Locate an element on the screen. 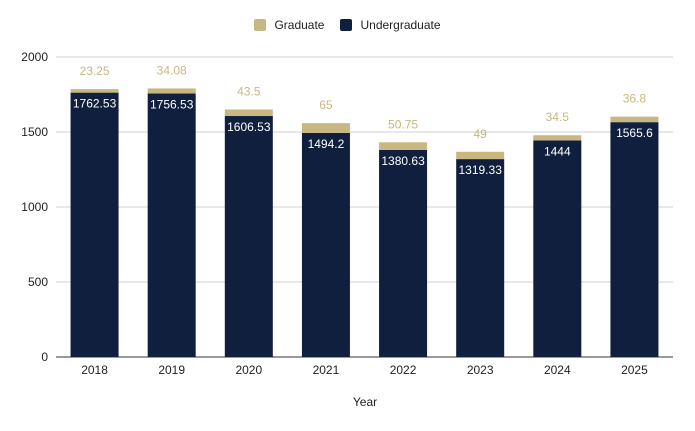 The width and height of the screenshot is (695, 431). x-axis-label: Year is located at coordinates (365, 402).